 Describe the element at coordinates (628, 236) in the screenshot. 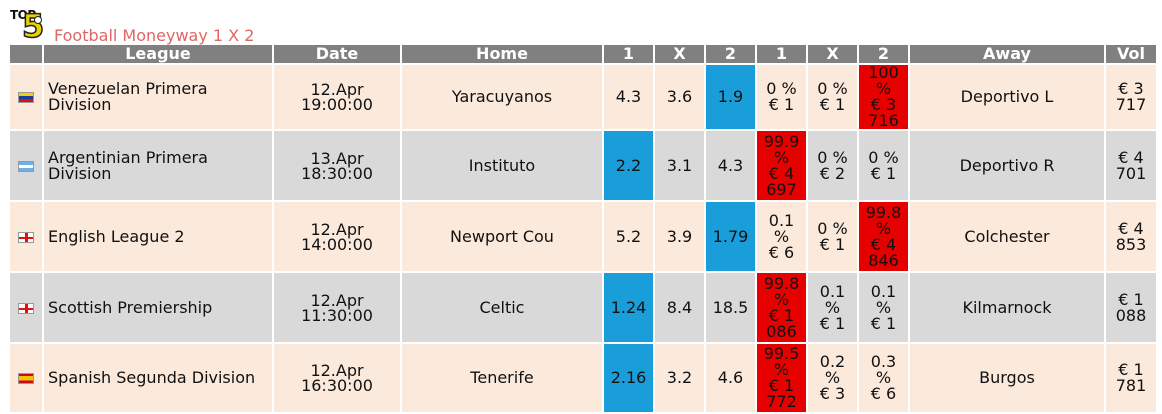

I see `odd-1-cell: 5.2` at that location.